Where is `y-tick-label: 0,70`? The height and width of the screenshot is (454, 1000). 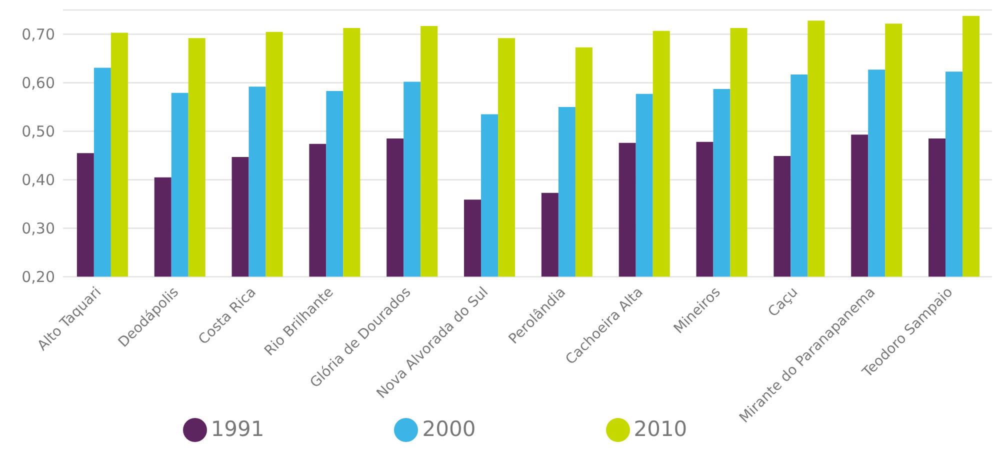
y-tick-label: 0,70 is located at coordinates (38, 35).